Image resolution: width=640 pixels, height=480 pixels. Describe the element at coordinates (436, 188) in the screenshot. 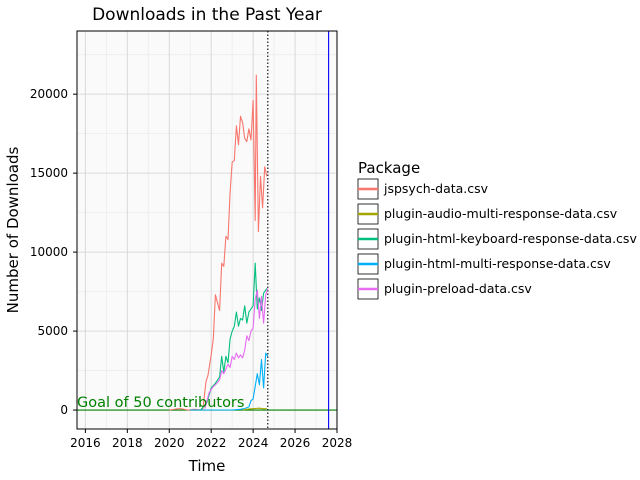

I see `legend-label: jspsych-data.csv` at that location.